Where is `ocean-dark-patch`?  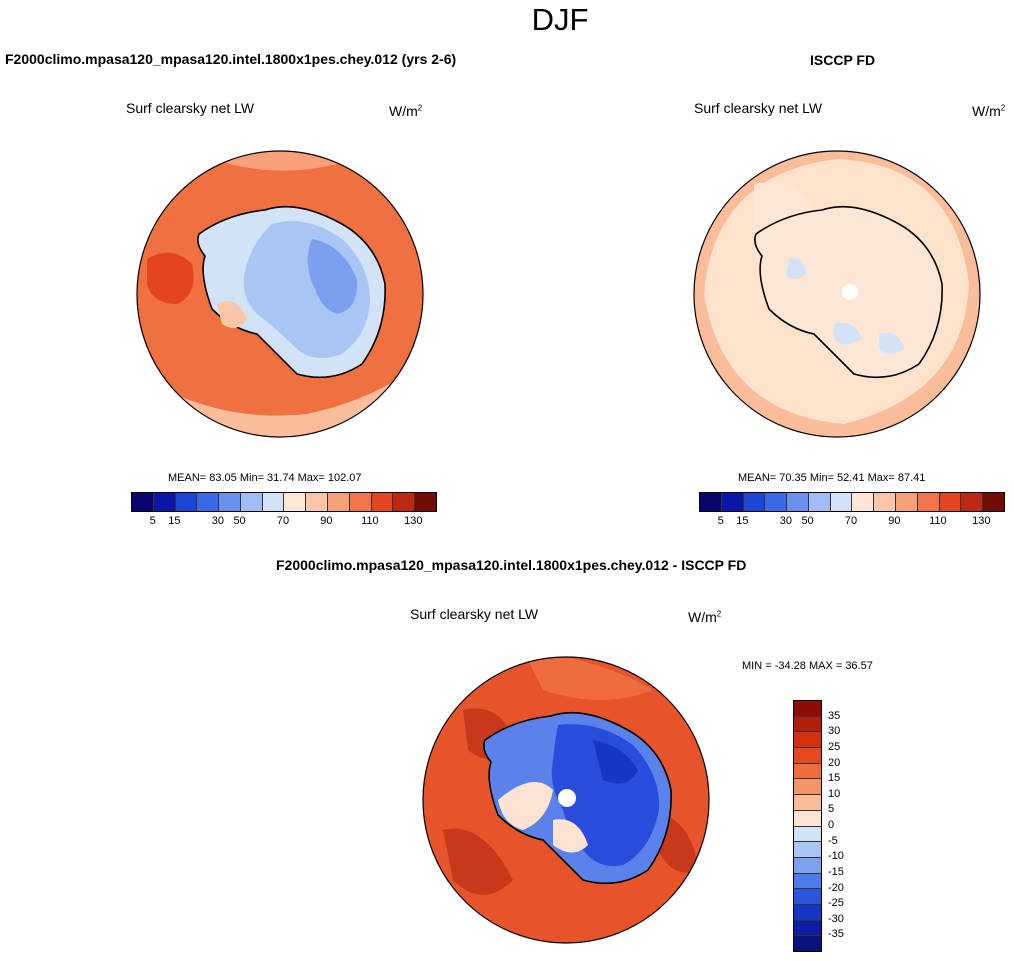
ocean-dark-patch is located at coordinates (170, 278).